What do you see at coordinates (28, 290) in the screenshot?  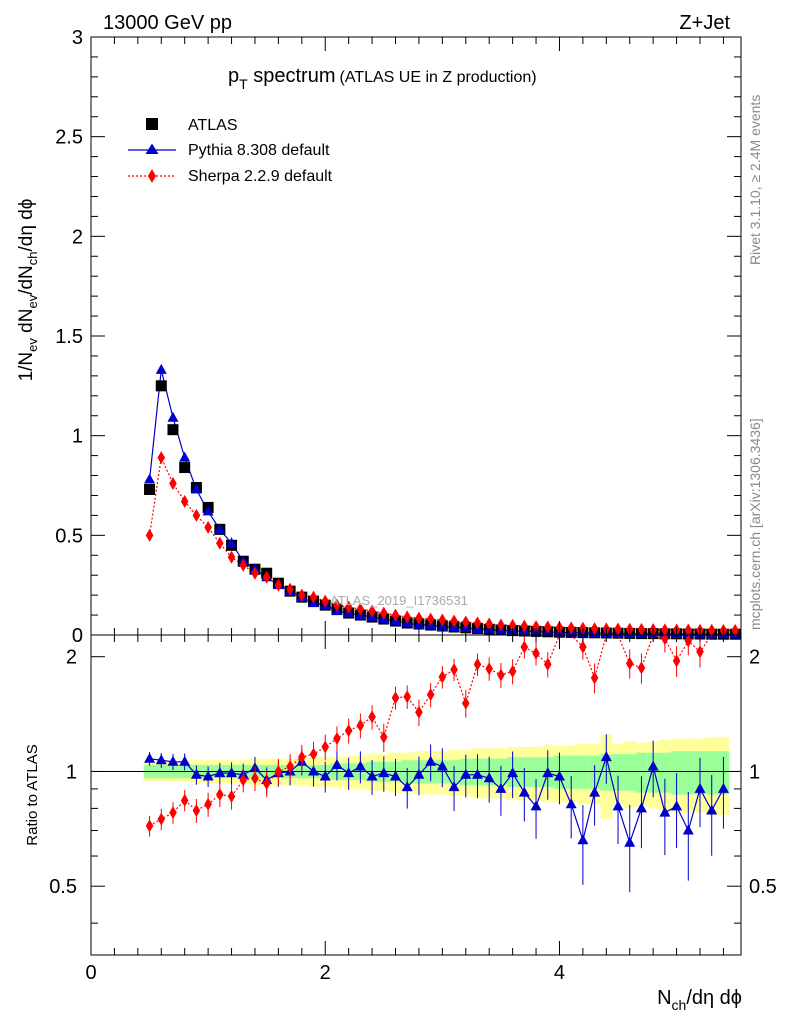 I see `upper-y-axis-label: 1/Nev dNev/dNch/dη dϕ` at bounding box center [28, 290].